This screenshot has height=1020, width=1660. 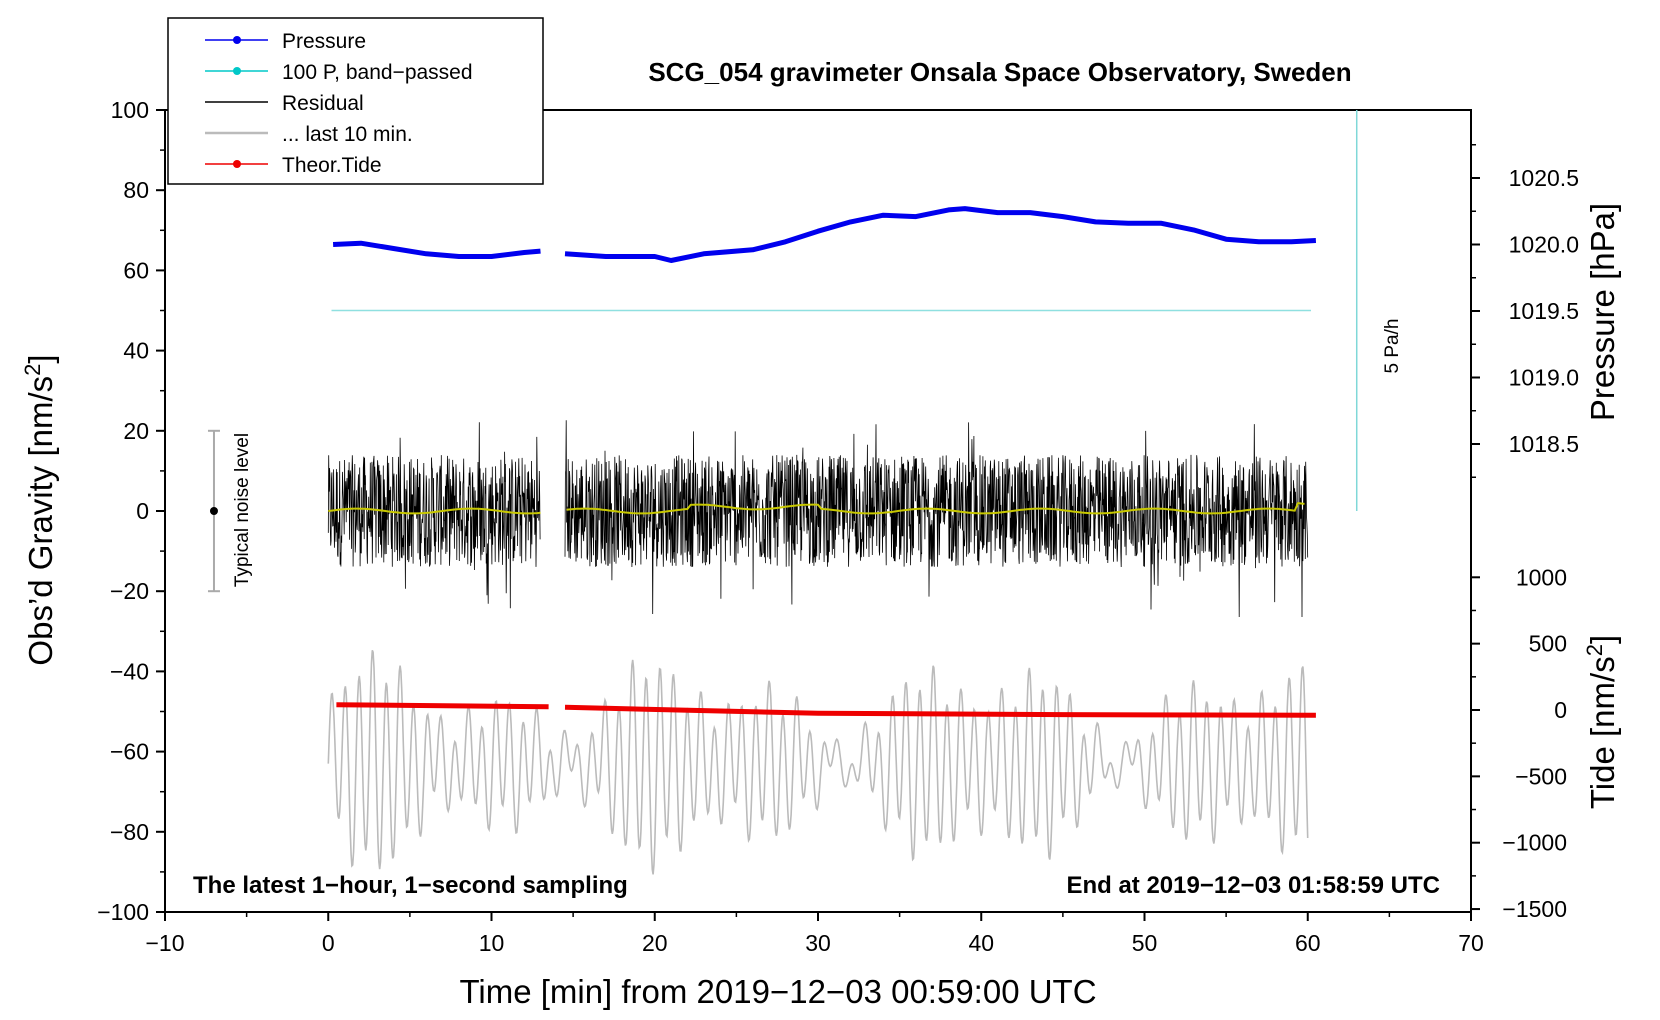 I want to click on legend-label: Residual, so click(x=323, y=103).